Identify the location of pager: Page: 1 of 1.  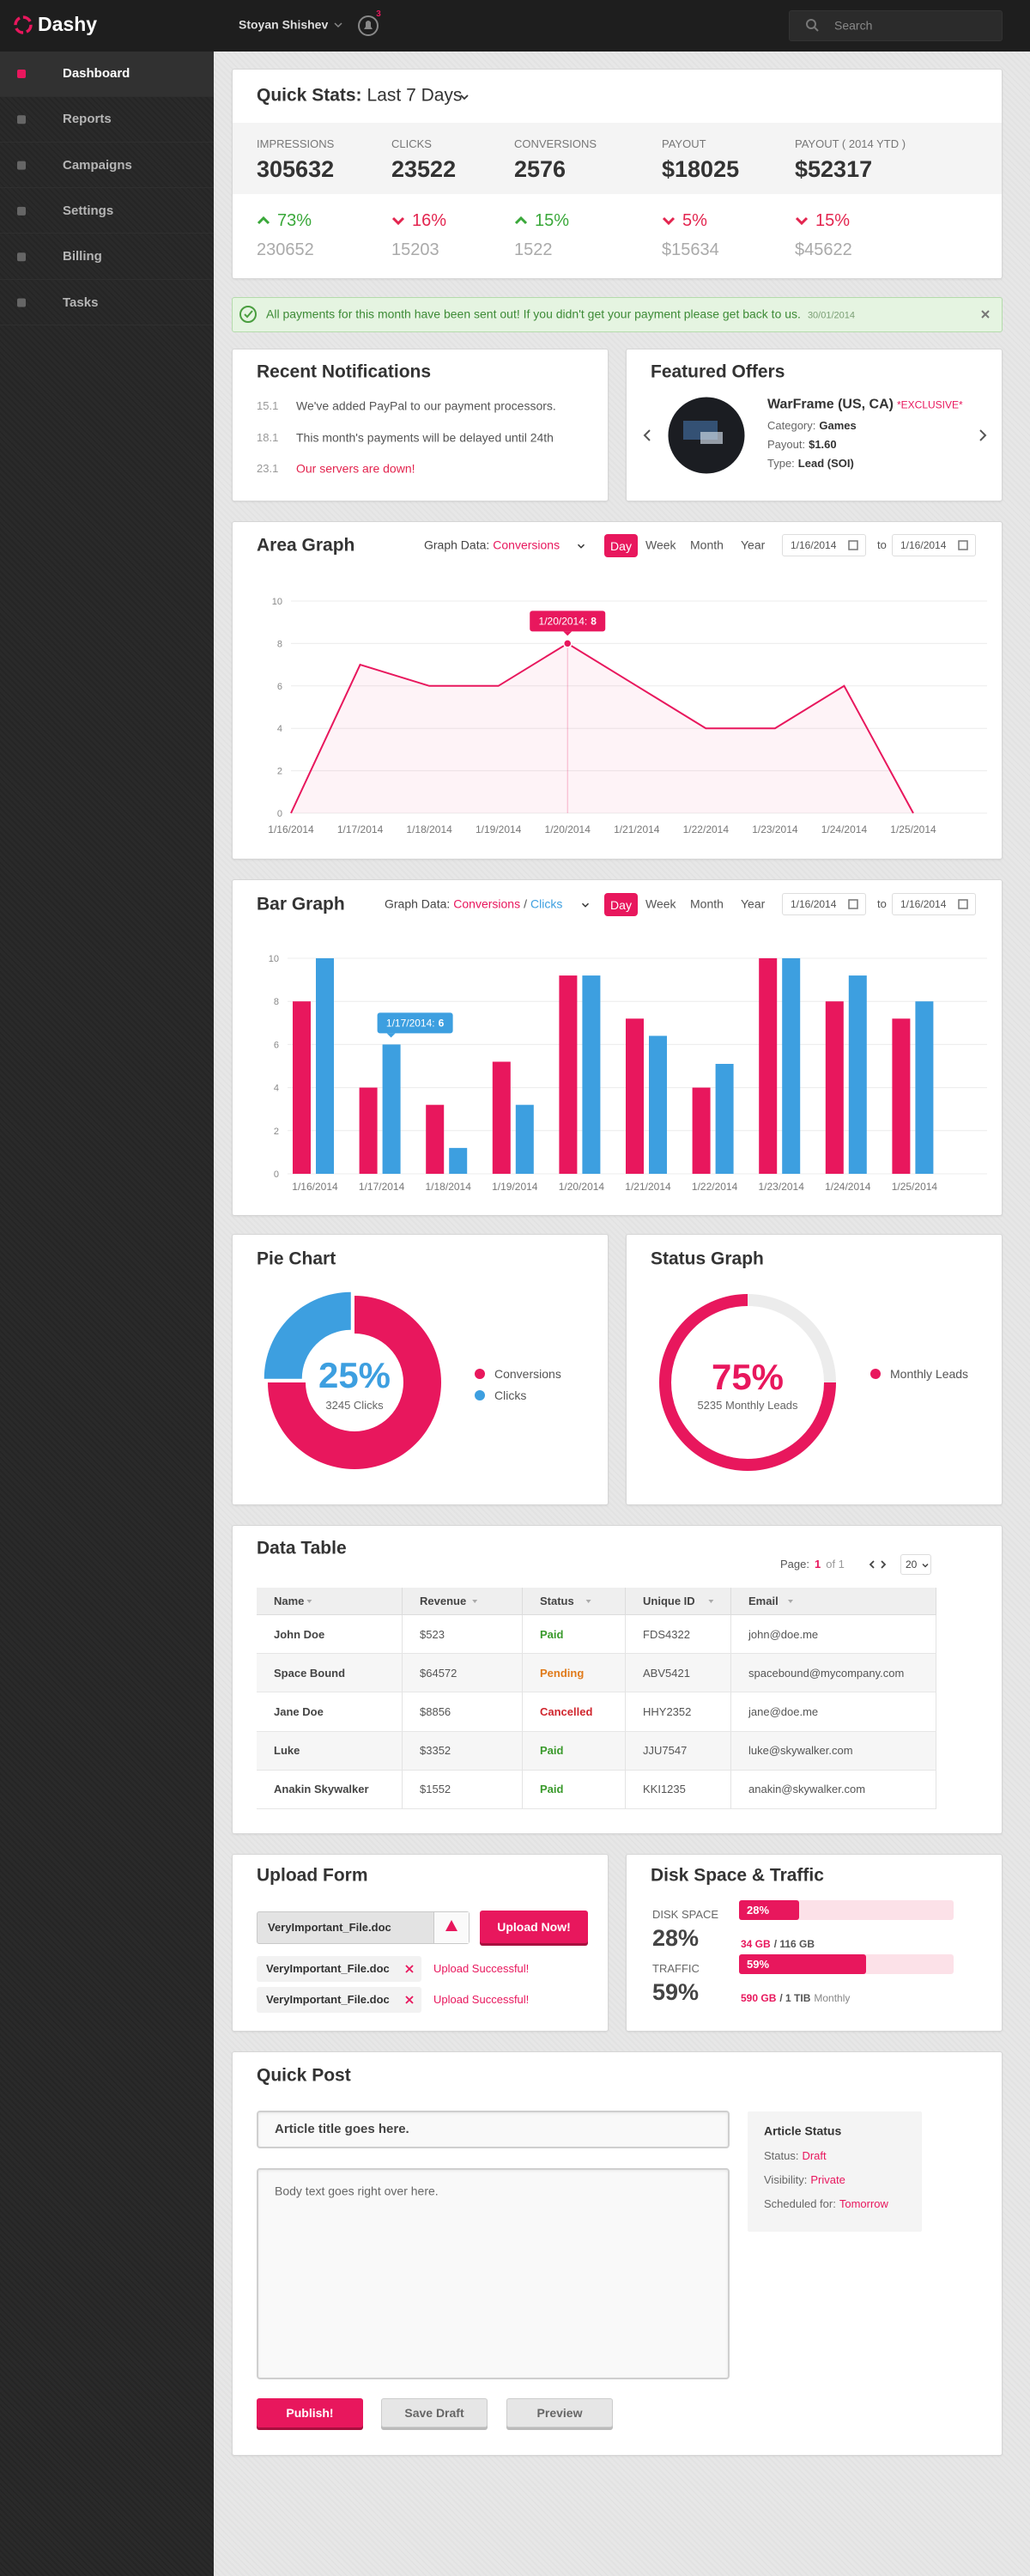
(812, 1565).